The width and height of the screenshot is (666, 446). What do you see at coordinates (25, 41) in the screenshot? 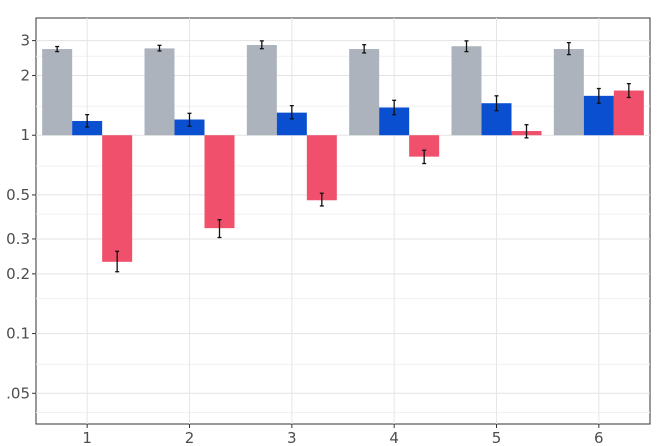
I see `y-tick-label: 3` at bounding box center [25, 41].